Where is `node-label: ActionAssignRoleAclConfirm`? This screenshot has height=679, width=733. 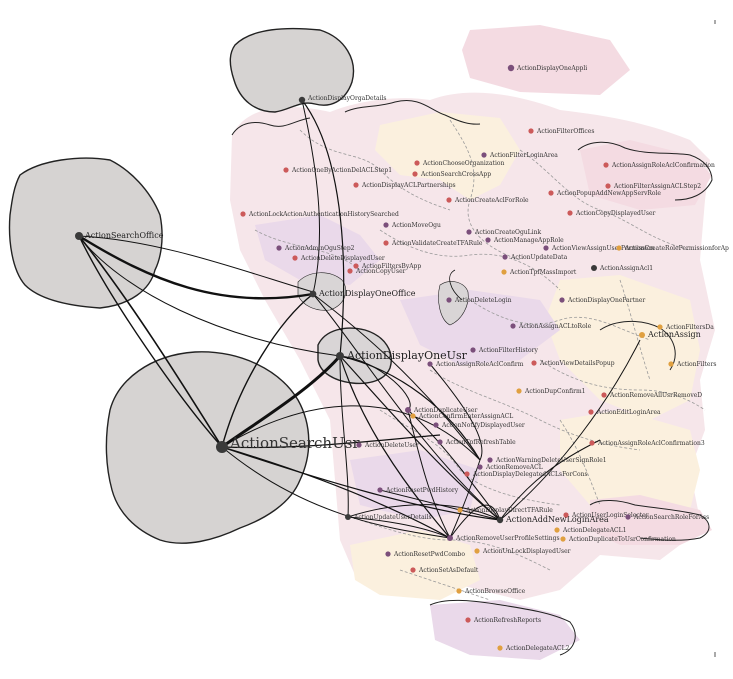 node-label: ActionAssignRoleAclConfirm is located at coordinates (479, 364).